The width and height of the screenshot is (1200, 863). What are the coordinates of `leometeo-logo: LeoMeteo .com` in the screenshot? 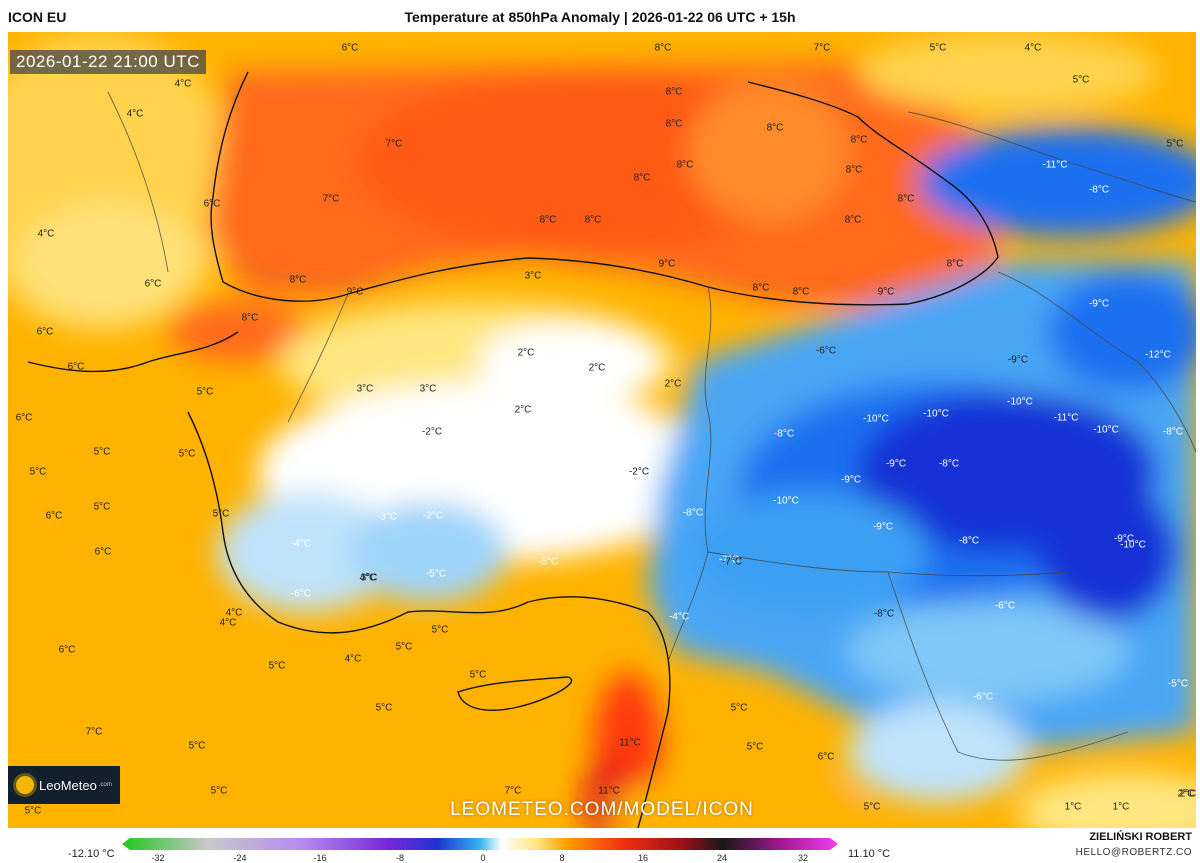 It's located at (64, 785).